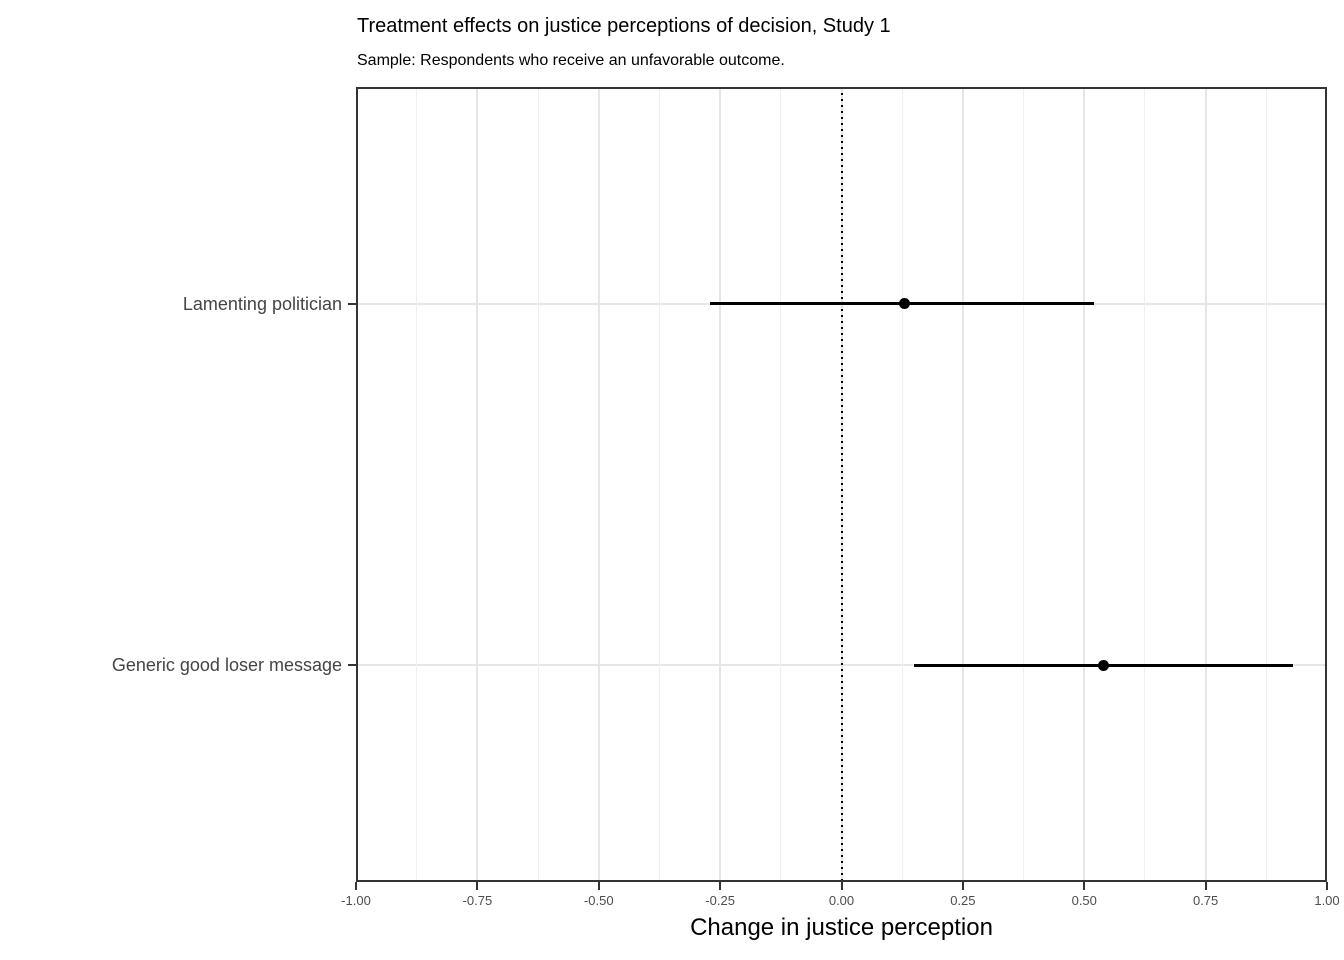  Describe the element at coordinates (598, 900) in the screenshot. I see `x-axis-tick-label: -0.50` at that location.